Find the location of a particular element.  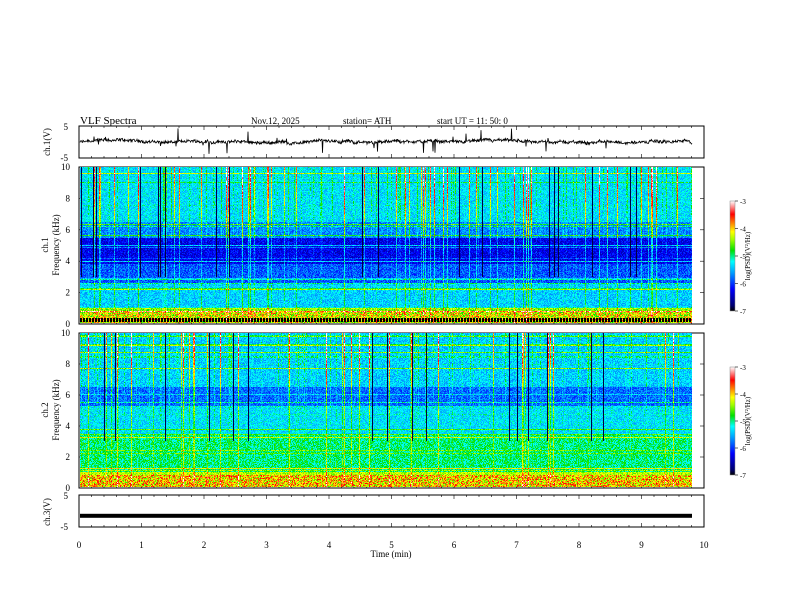

ch3-waveform-ticks is located at coordinates (391, 511).